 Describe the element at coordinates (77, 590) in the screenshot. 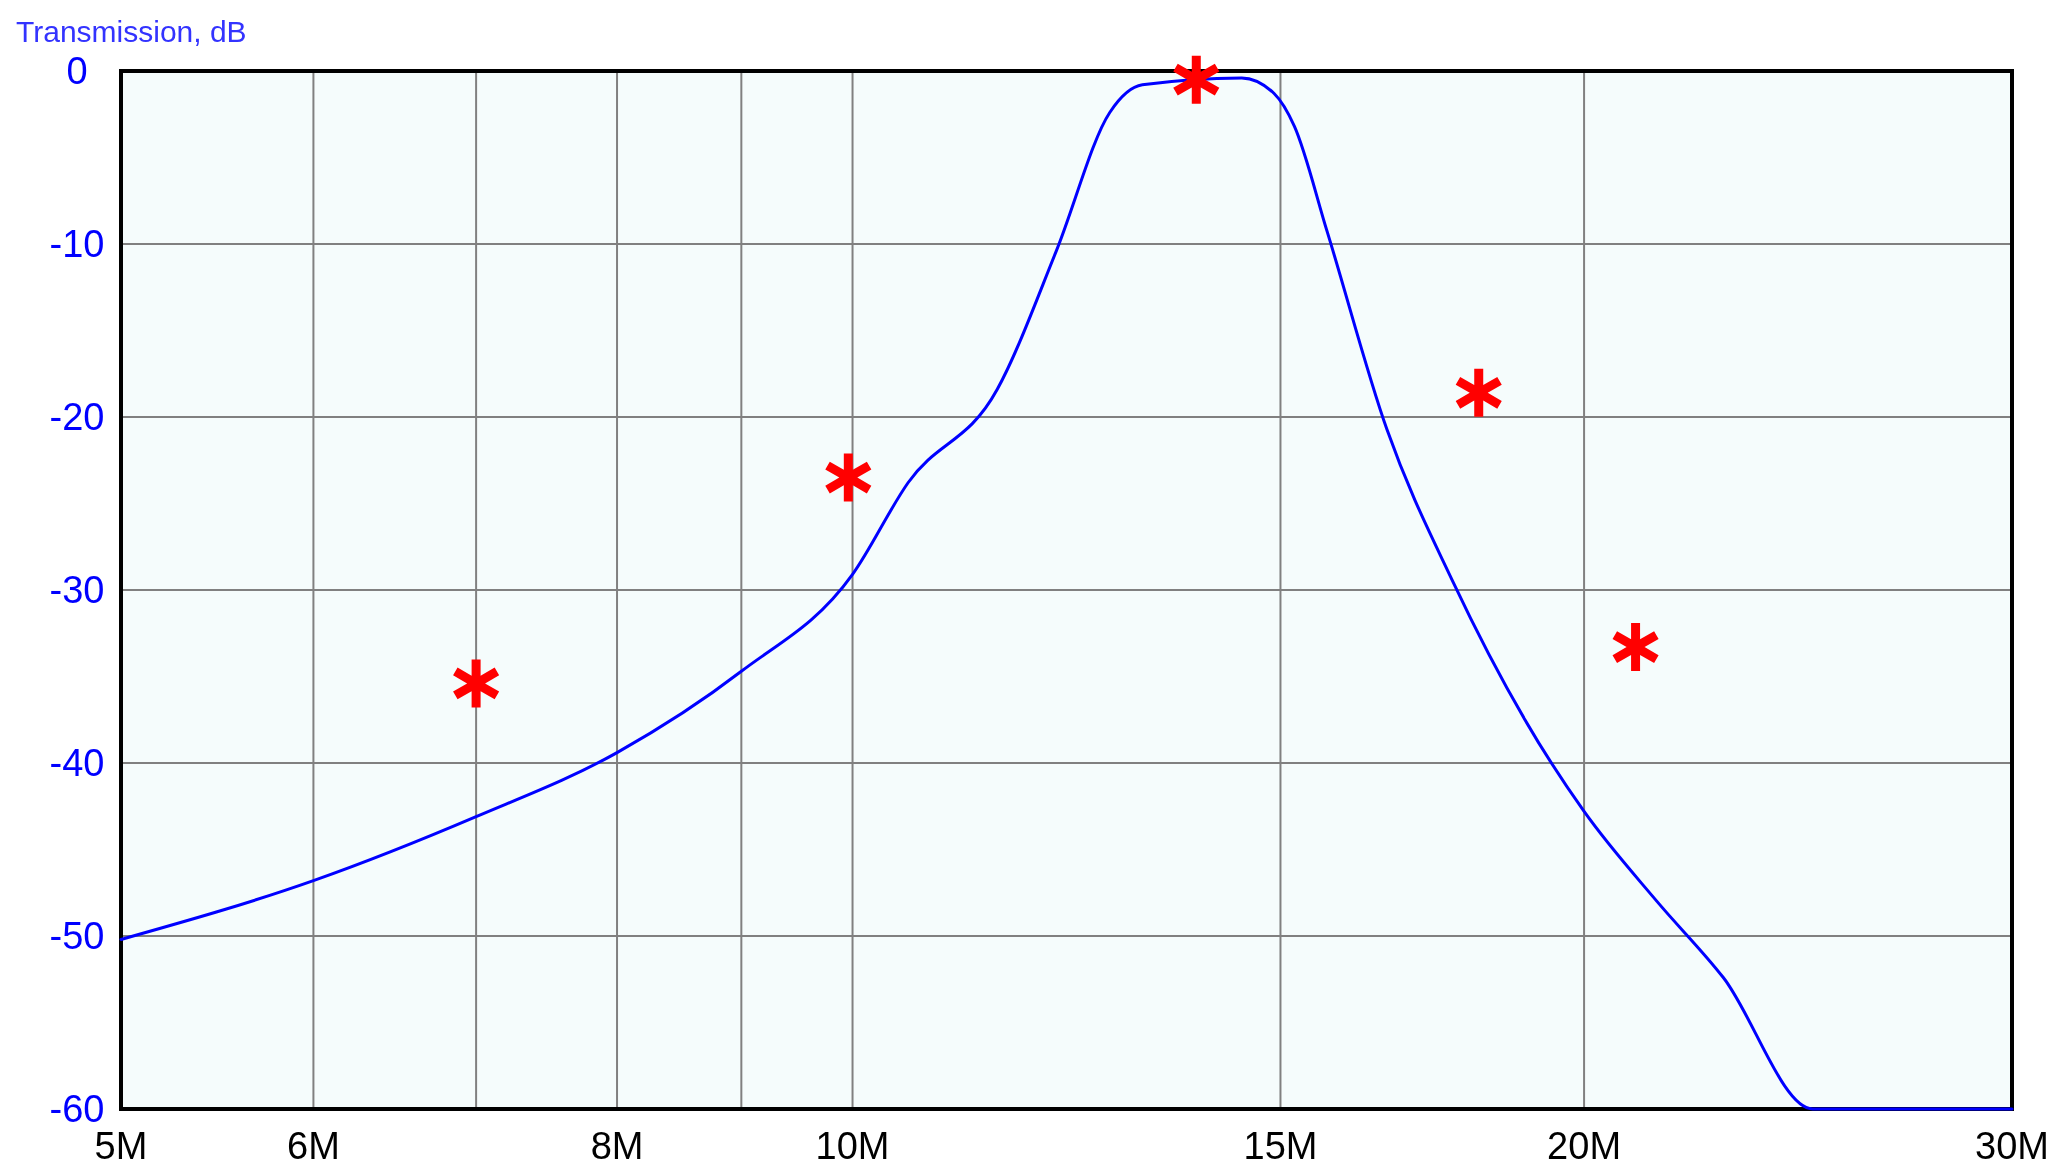

I see `y-tick-label: -30` at that location.